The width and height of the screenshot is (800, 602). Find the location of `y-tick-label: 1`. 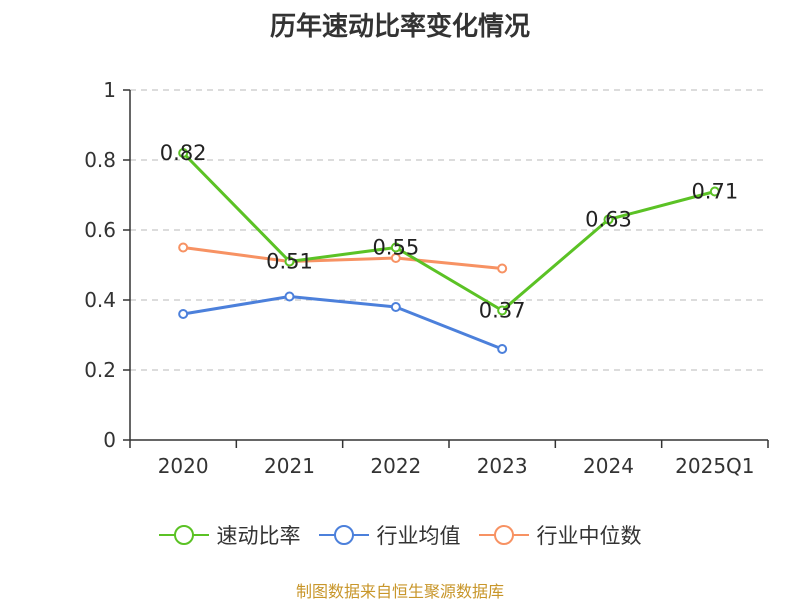

y-tick-label: 1 is located at coordinates (109, 90).